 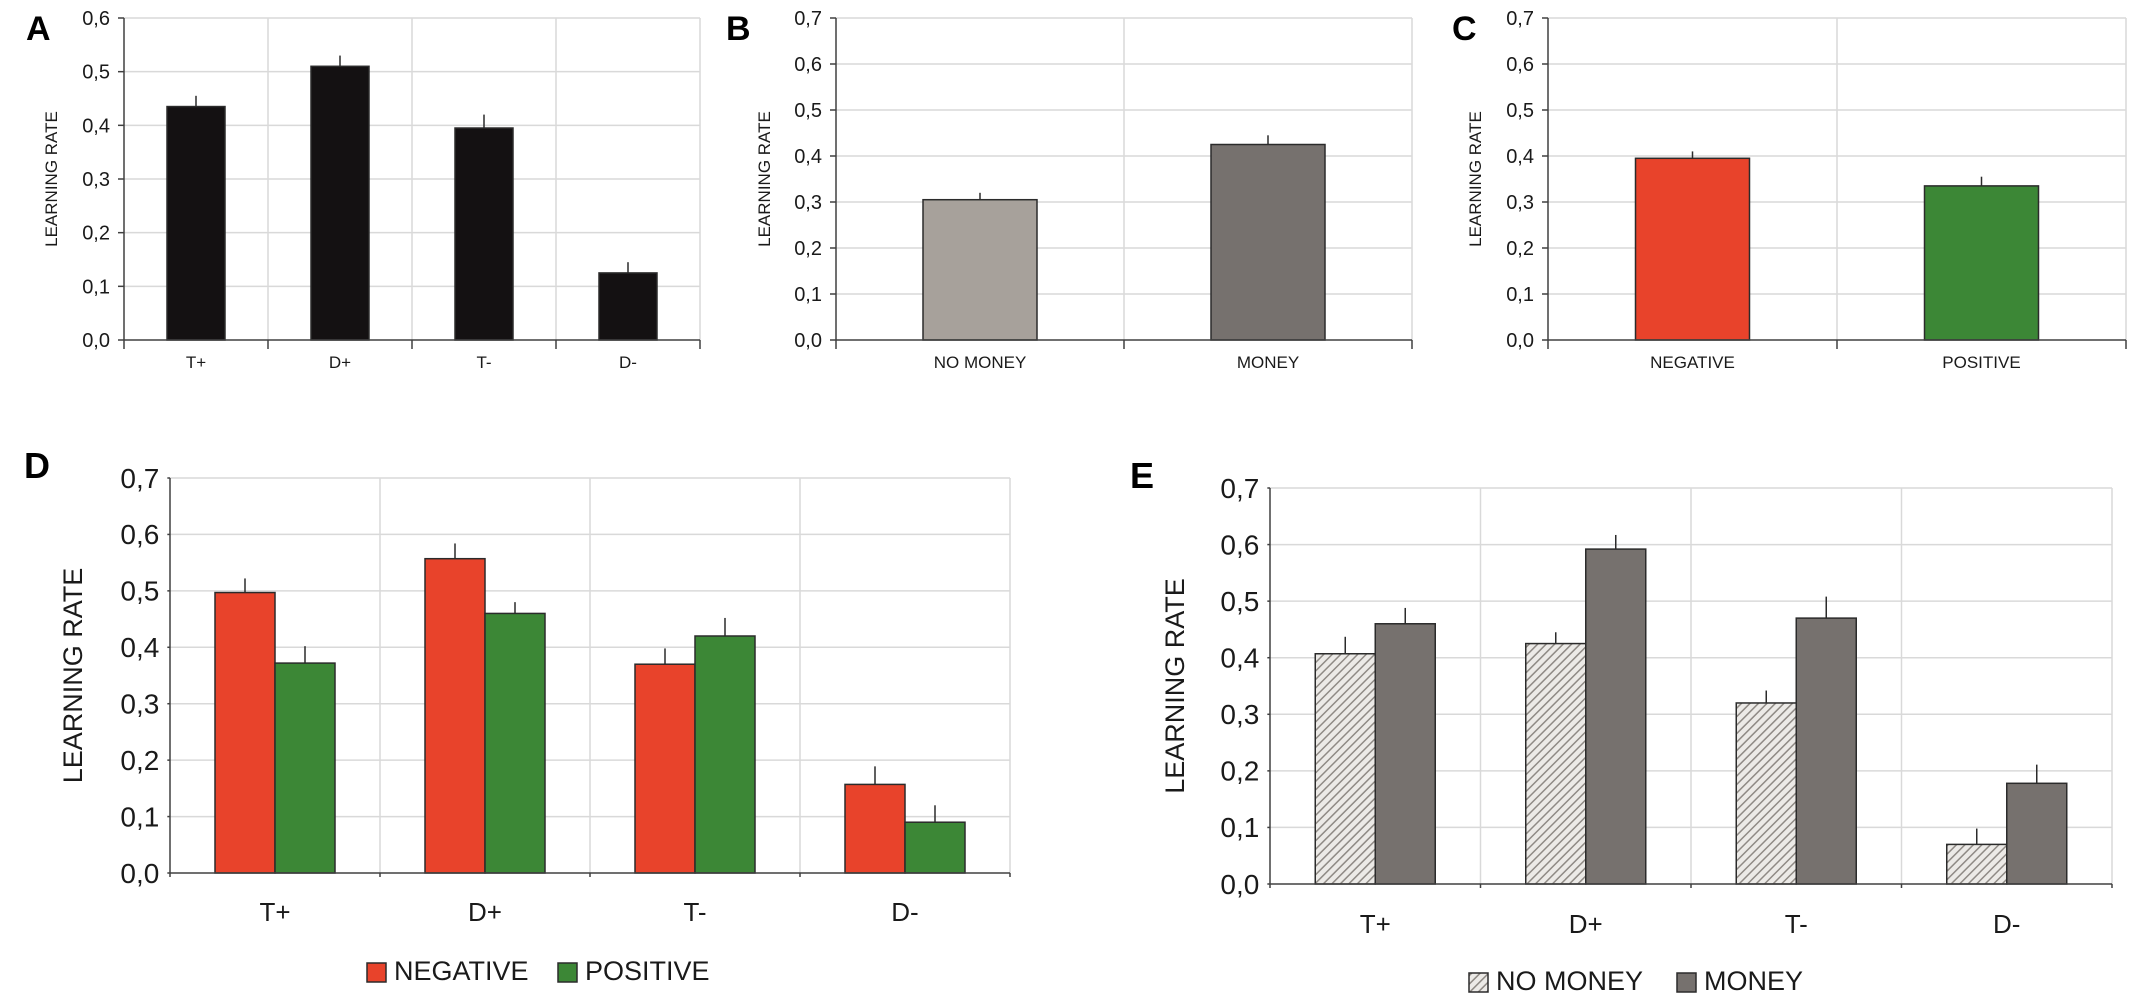 What do you see at coordinates (1981, 362) in the screenshot?
I see `x-tick-label: POSITIVE` at bounding box center [1981, 362].